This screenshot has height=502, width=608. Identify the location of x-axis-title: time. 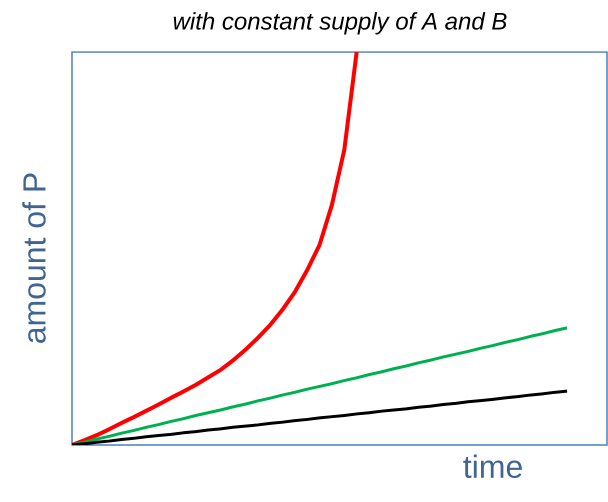
(492, 466).